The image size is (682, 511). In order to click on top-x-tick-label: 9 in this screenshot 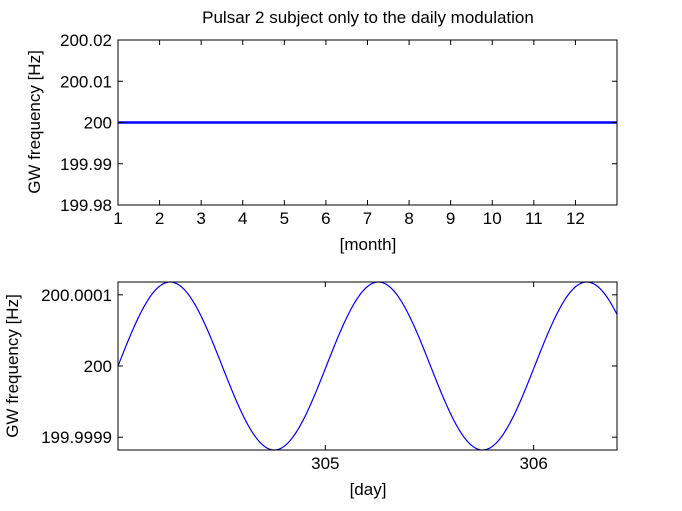, I will do `click(450, 218)`.